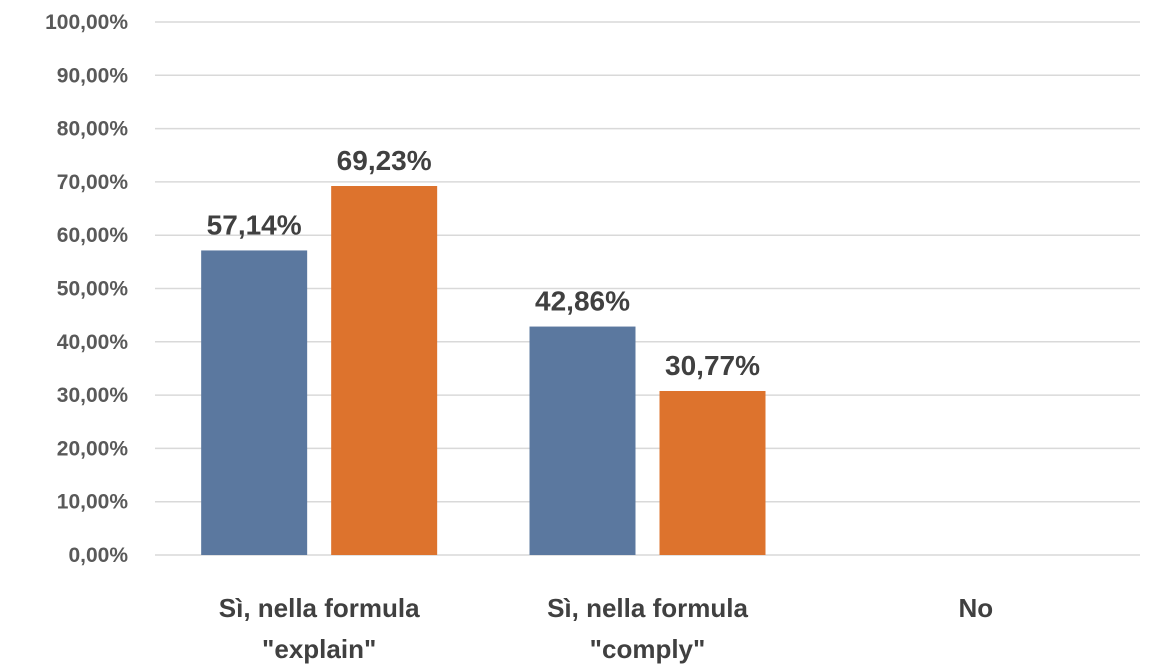 This screenshot has width=1166, height=667. I want to click on data-label: 69,23%, so click(384, 160).